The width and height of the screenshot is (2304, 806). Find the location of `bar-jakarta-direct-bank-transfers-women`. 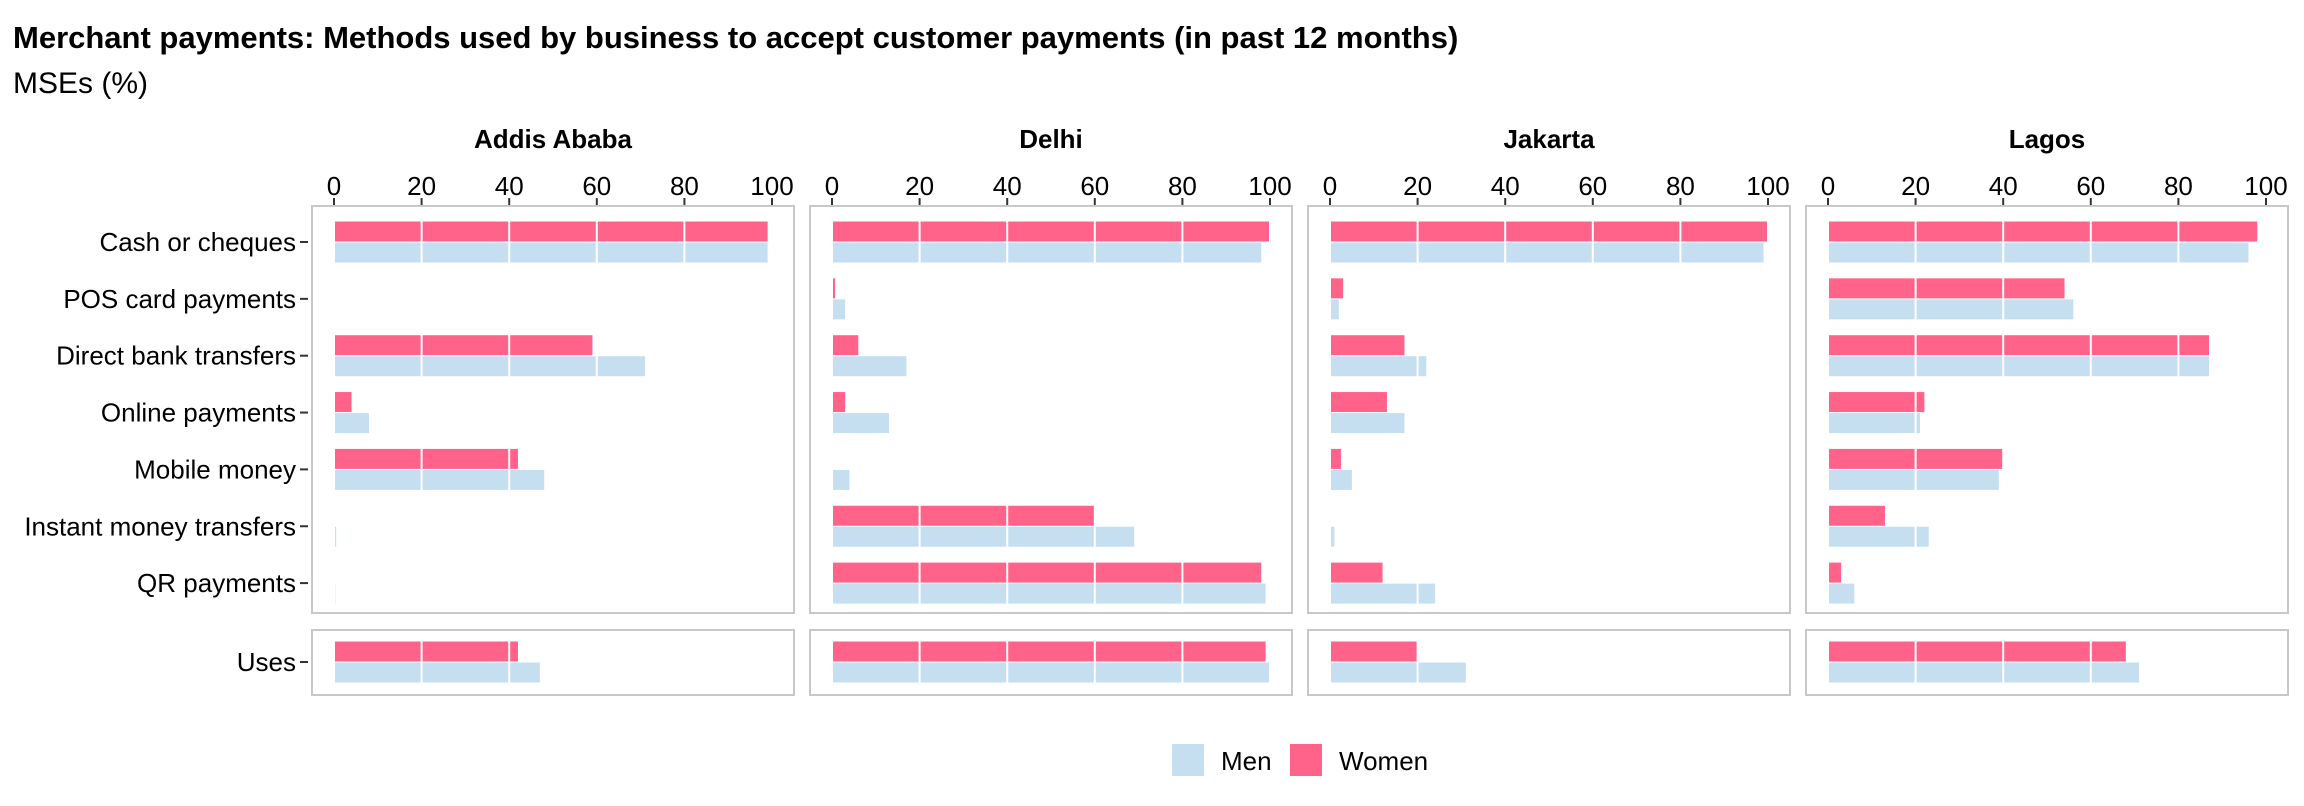

bar-jakarta-direct-bank-transfers-women is located at coordinates (1367, 345).